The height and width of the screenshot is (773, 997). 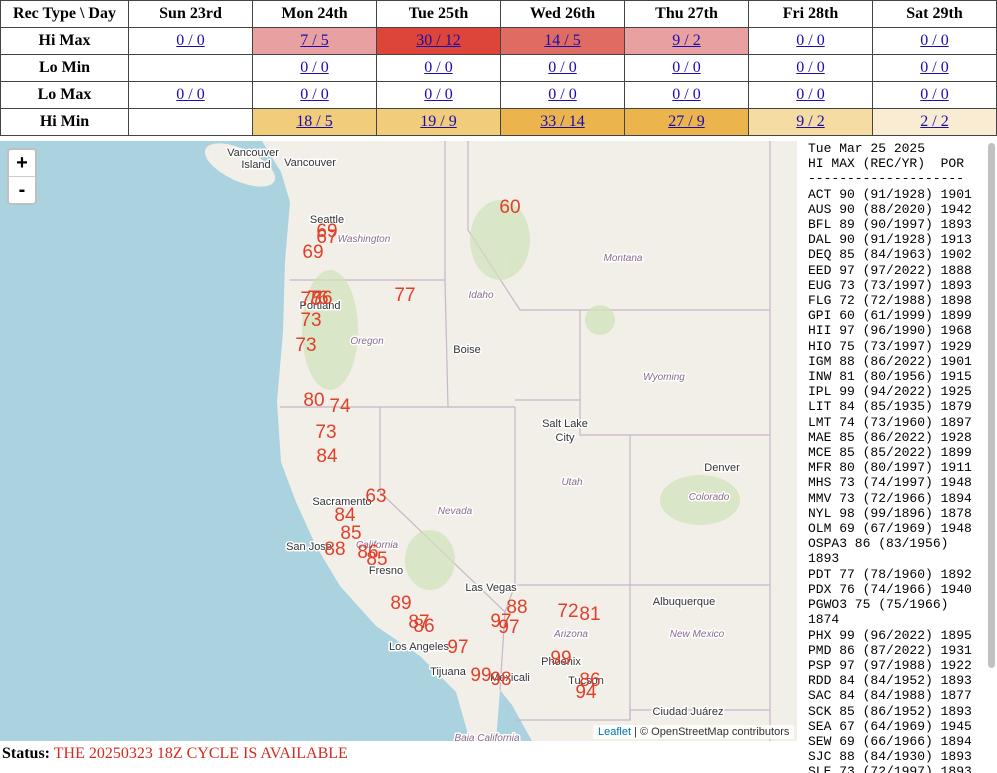 What do you see at coordinates (26, 753) in the screenshot?
I see `status-label: Status:` at bounding box center [26, 753].